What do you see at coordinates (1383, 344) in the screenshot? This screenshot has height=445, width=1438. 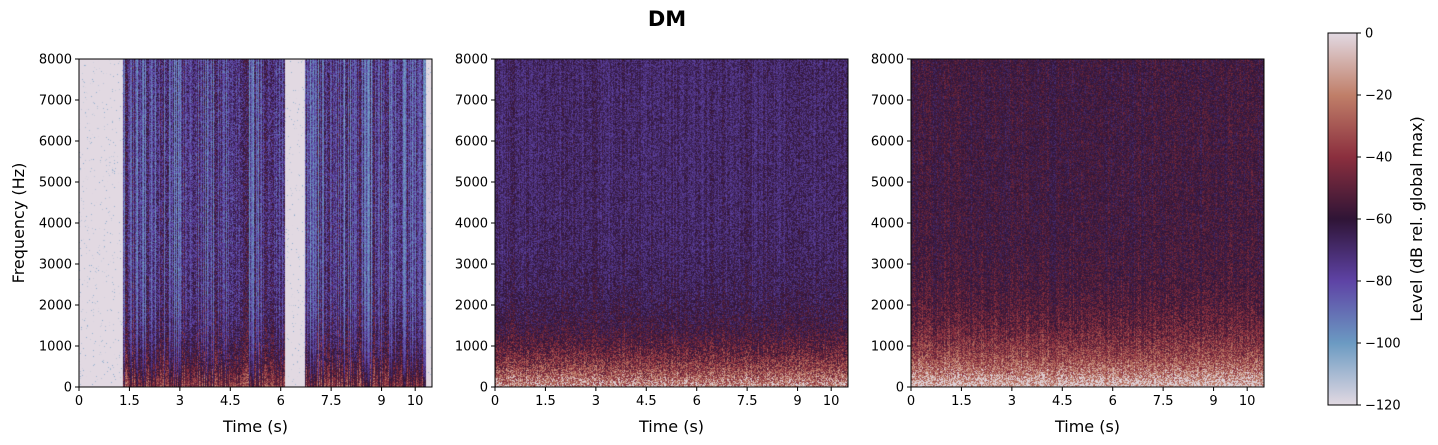 I see `colorbar-tick-label: −100` at bounding box center [1383, 344].